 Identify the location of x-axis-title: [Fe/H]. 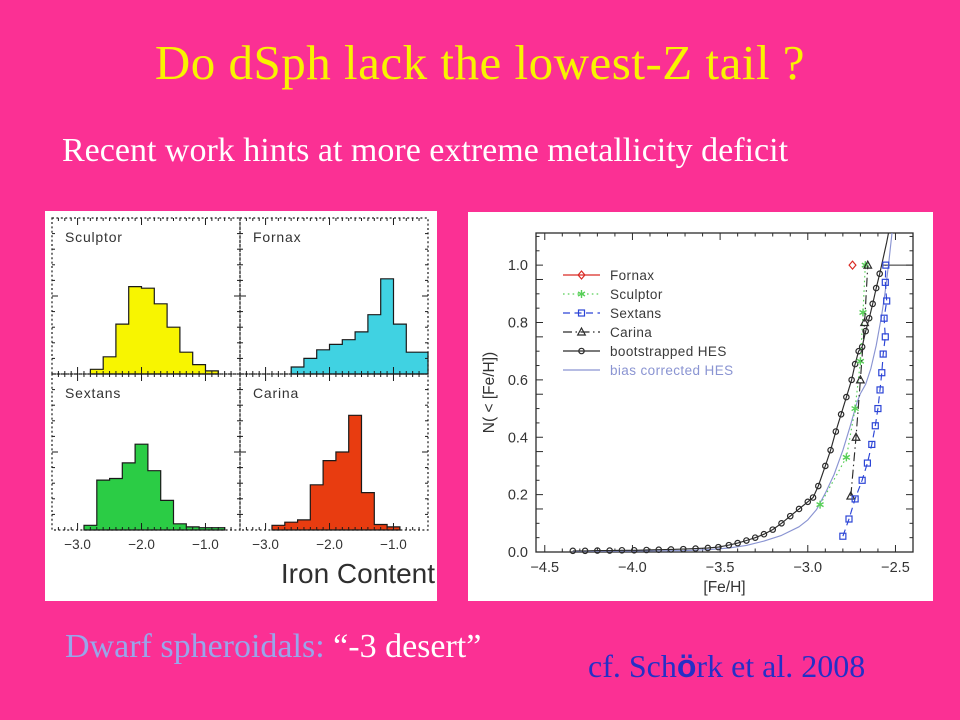
(724, 587).